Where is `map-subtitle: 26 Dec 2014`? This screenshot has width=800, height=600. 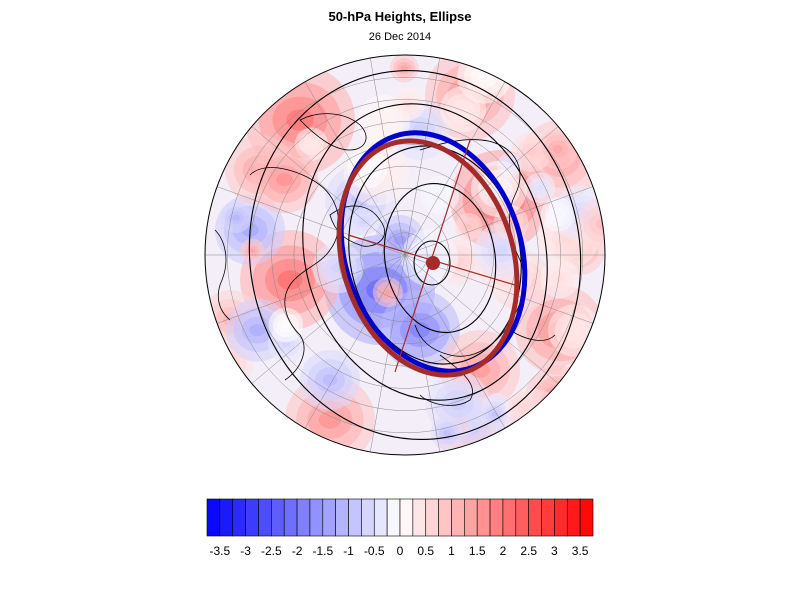 map-subtitle: 26 Dec 2014 is located at coordinates (400, 37).